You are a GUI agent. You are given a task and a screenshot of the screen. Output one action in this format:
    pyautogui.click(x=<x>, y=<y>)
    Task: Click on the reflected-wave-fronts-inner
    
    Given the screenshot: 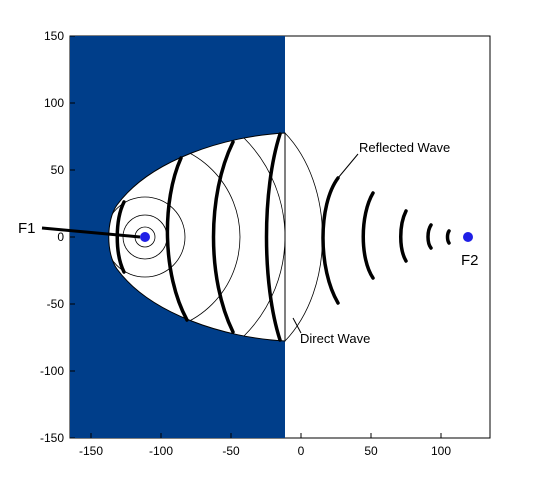 What is the action you would take?
    pyautogui.click(x=198, y=237)
    